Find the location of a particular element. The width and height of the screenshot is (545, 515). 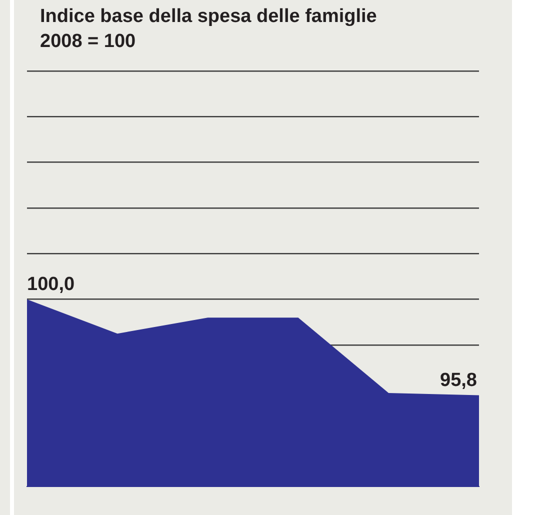

chart-subtitle: 2008 = 100 is located at coordinates (88, 42).